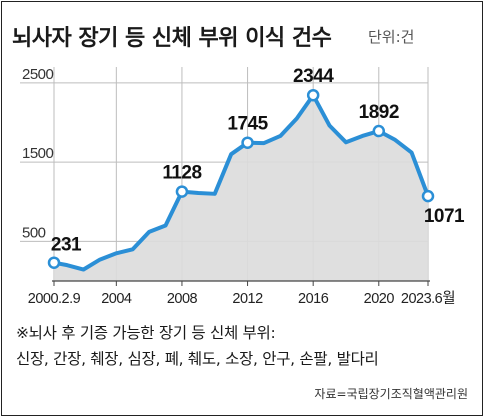 This screenshot has height=417, width=484. I want to click on x-tick-label: 2023.6월, so click(428, 298).